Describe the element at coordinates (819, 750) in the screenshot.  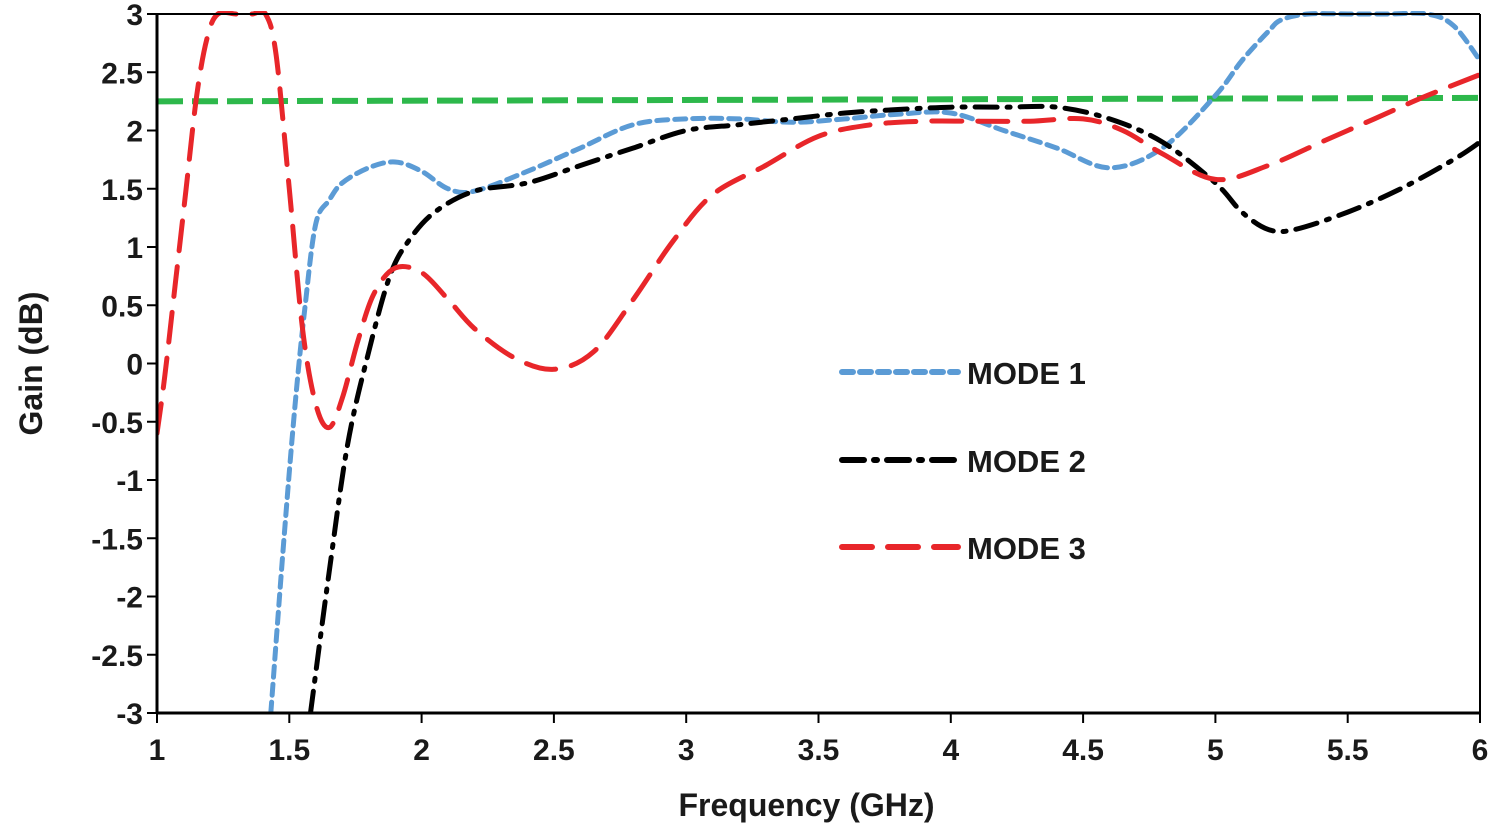
I see `x-tick-label: 3.5` at that location.